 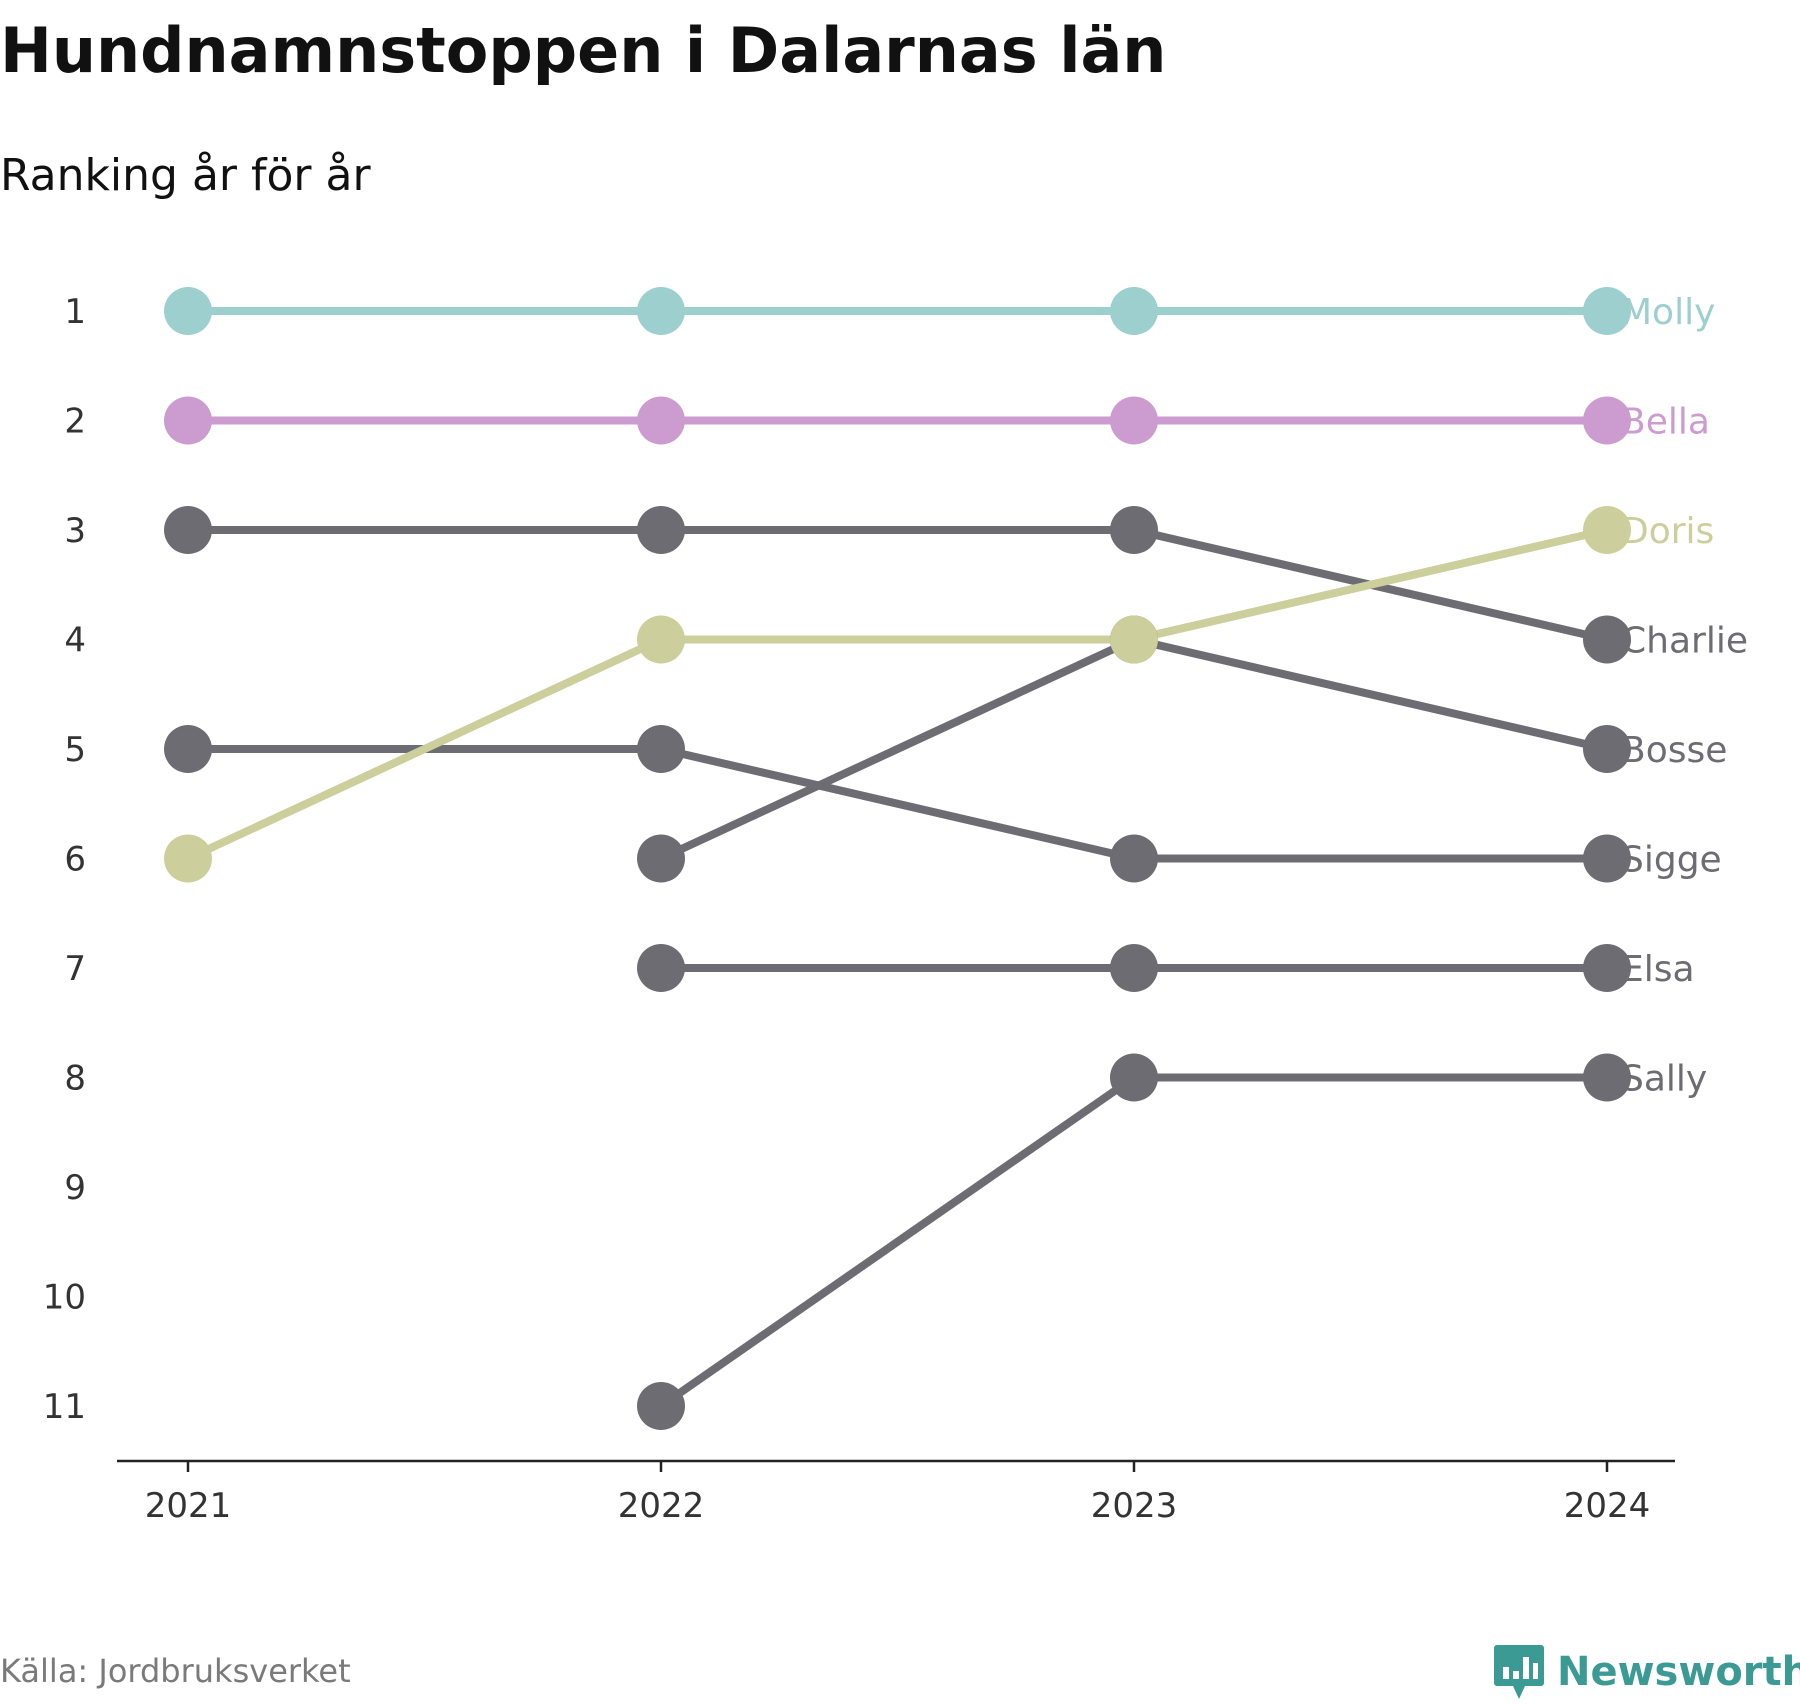 What do you see at coordinates (661, 1506) in the screenshot?
I see `x-tick-label: 2022` at bounding box center [661, 1506].